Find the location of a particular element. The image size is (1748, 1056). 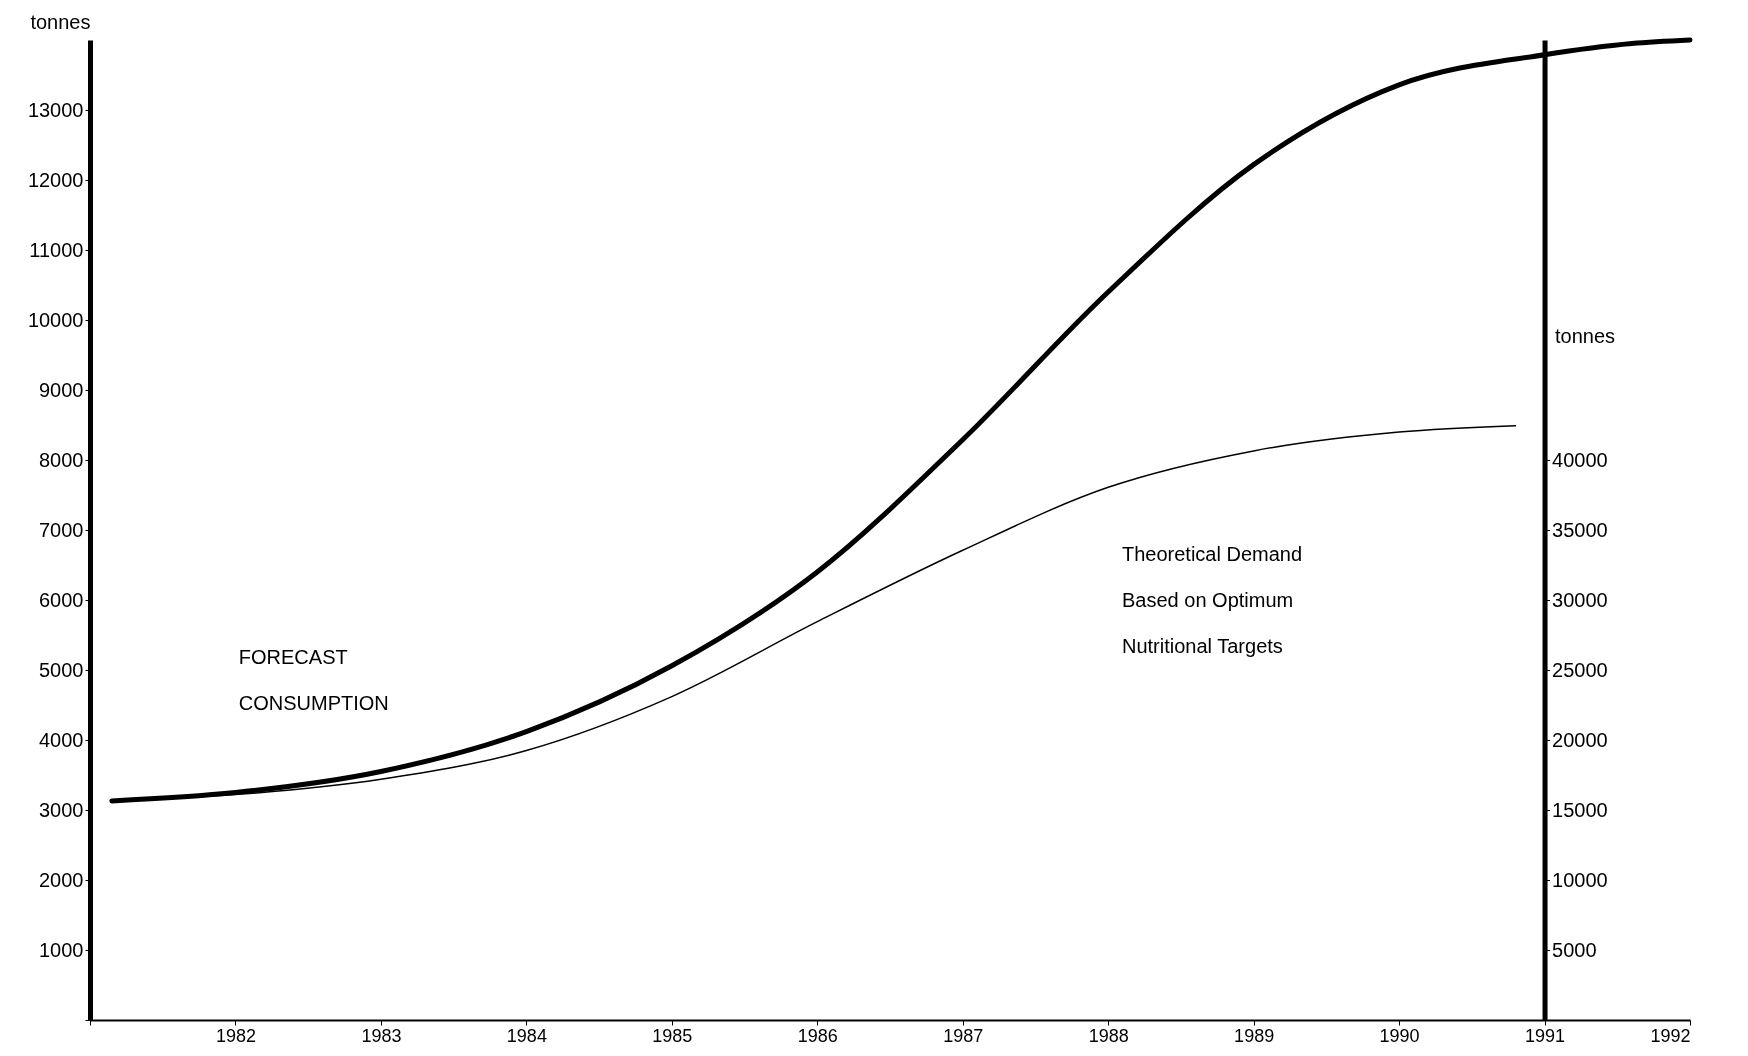

x-tick-label: 1991 is located at coordinates (1545, 1035).